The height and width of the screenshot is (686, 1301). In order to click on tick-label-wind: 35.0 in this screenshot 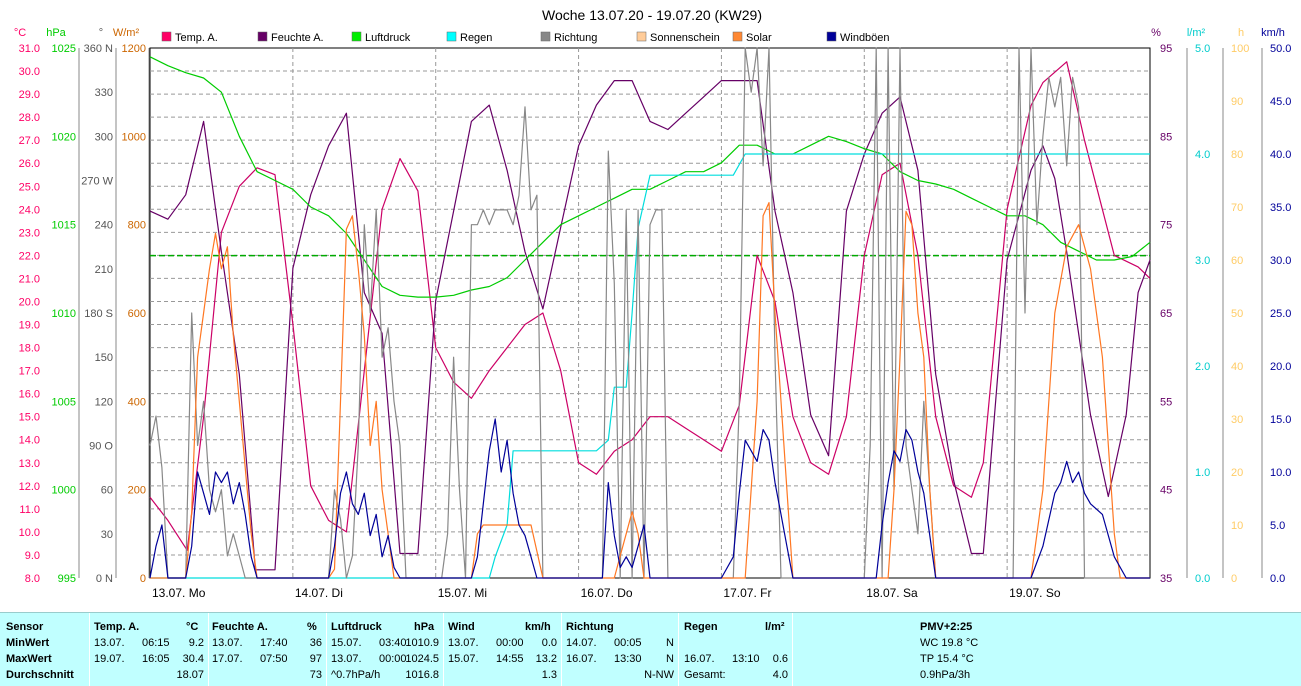, I will do `click(1280, 208)`.